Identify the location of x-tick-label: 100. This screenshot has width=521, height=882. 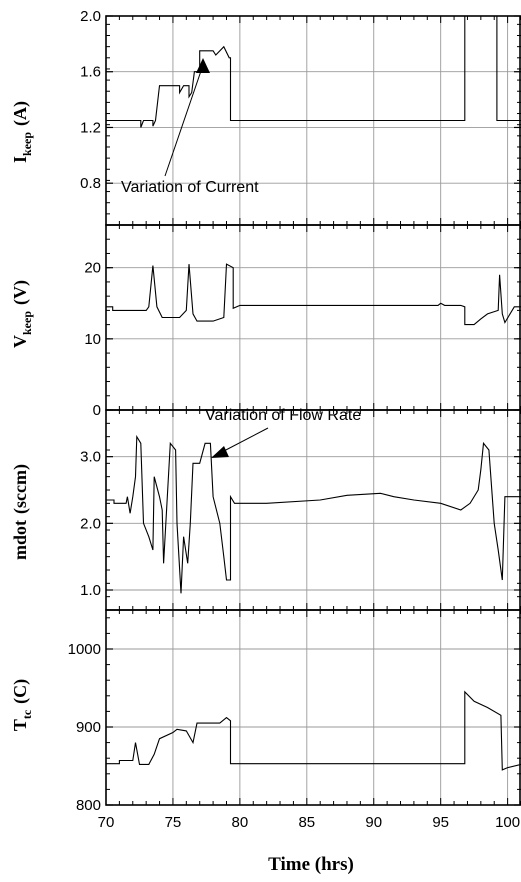
(507, 822).